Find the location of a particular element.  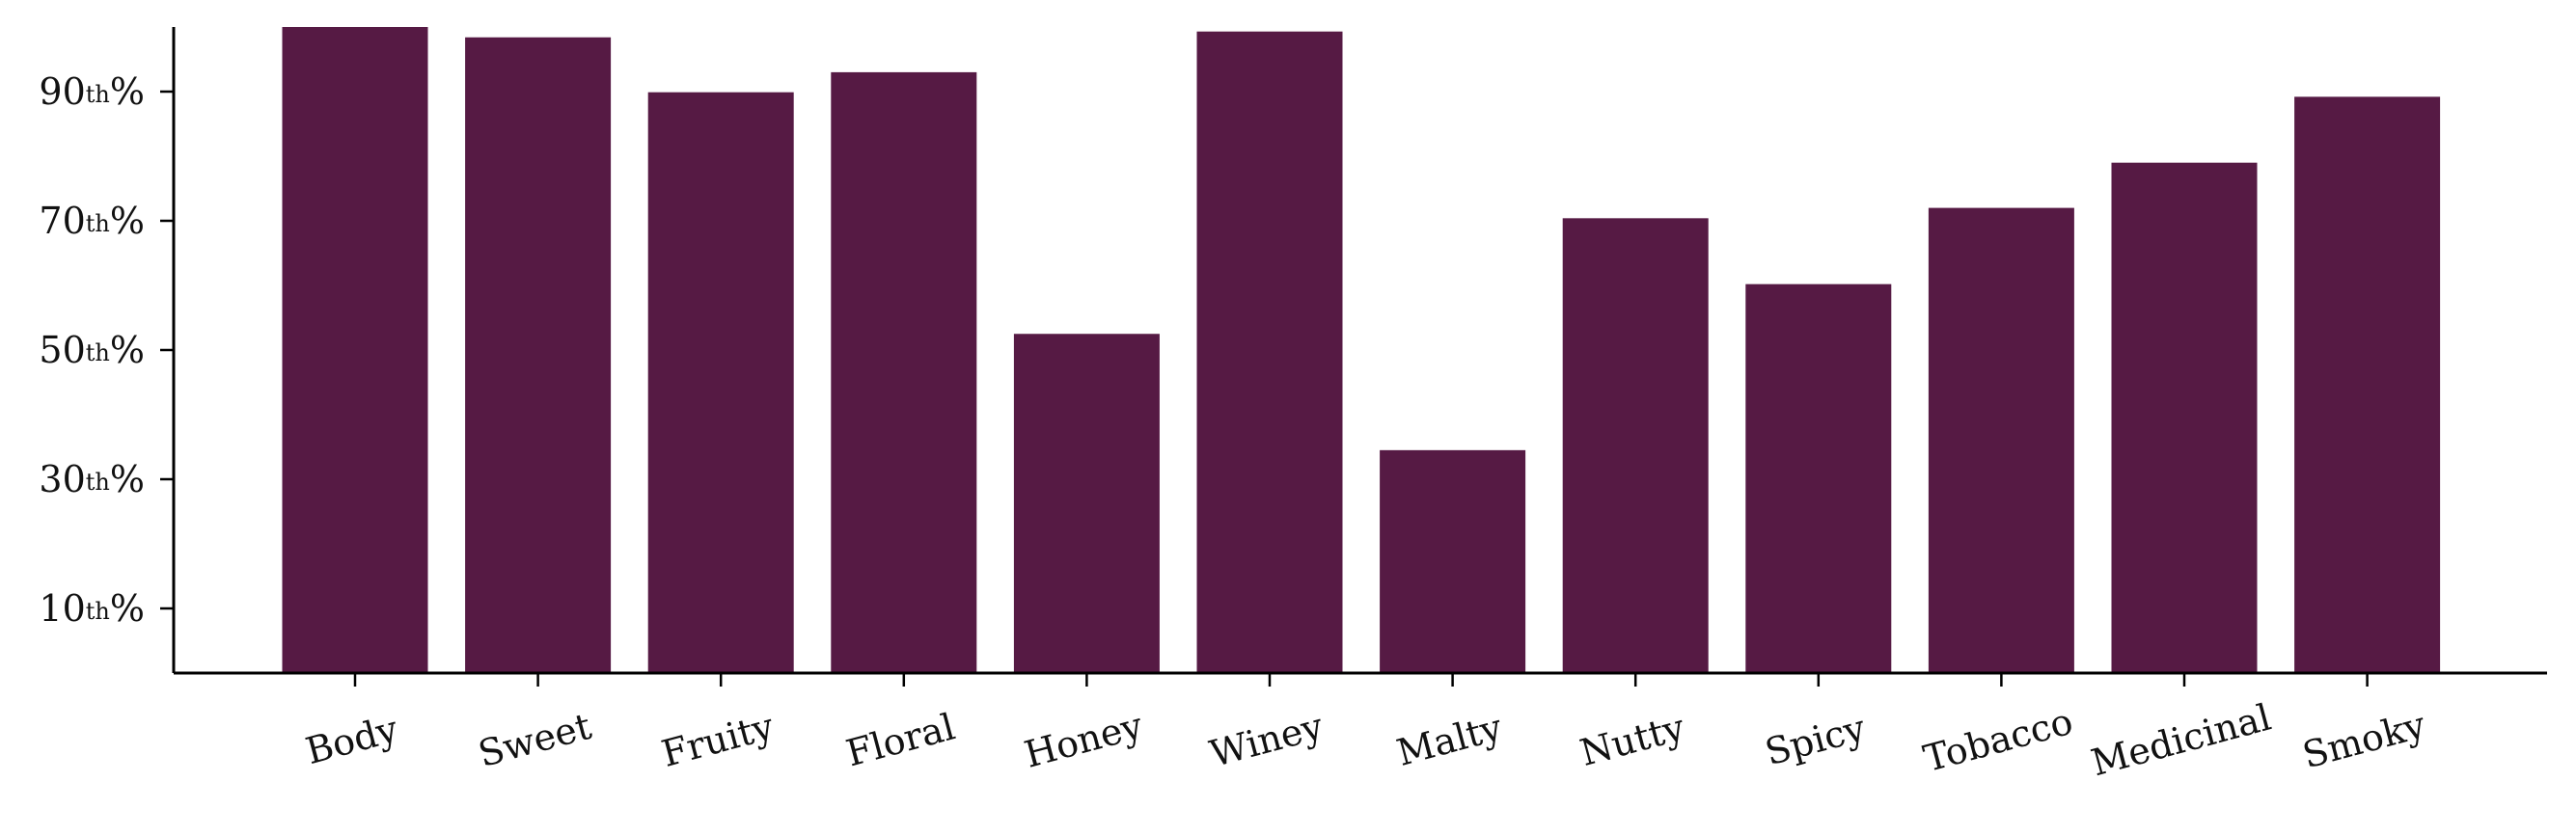

x-tick-label-honey: Honey is located at coordinates (1084, 740).